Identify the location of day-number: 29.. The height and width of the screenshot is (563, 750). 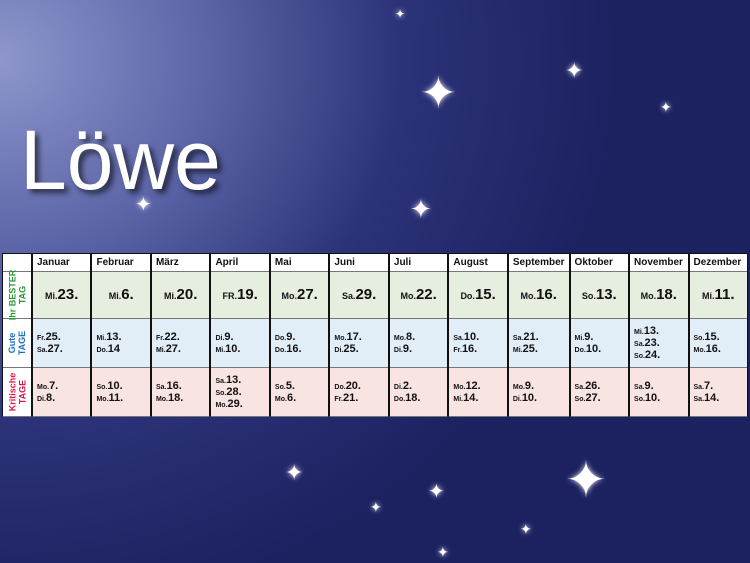
(366, 294).